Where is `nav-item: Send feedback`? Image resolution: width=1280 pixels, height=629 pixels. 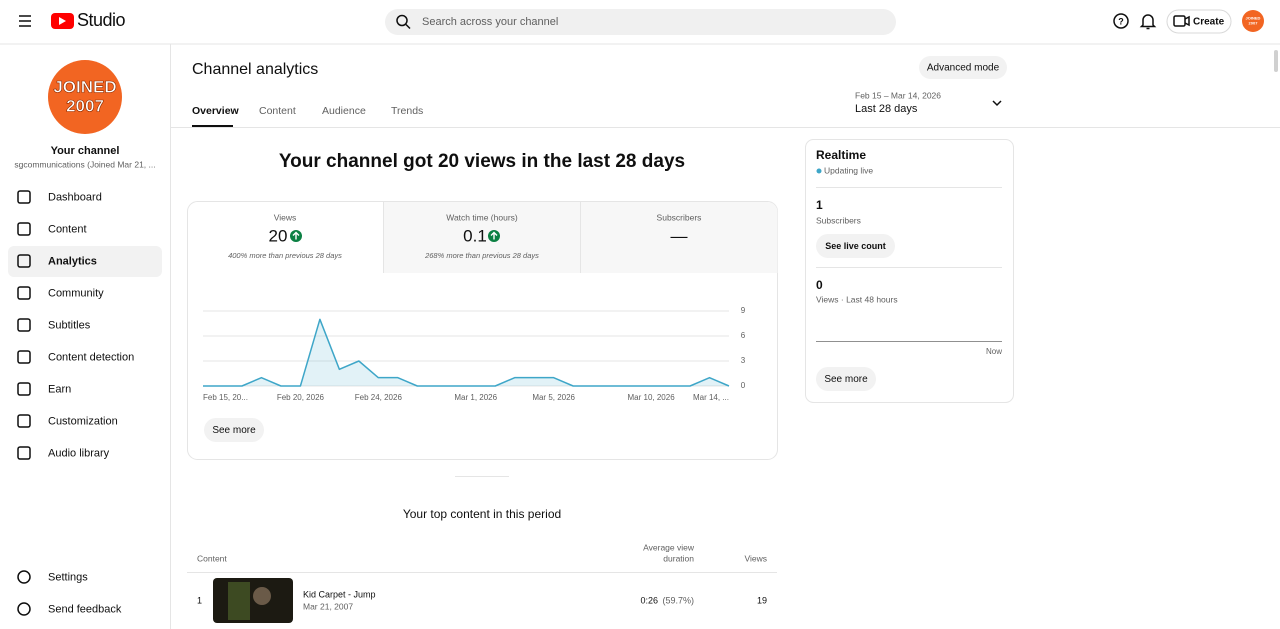 nav-item: Send feedback is located at coordinates (69, 609).